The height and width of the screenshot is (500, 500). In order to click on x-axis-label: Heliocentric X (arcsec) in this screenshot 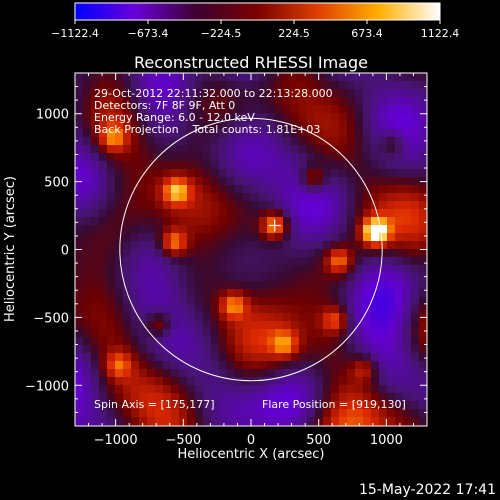, I will do `click(251, 454)`.